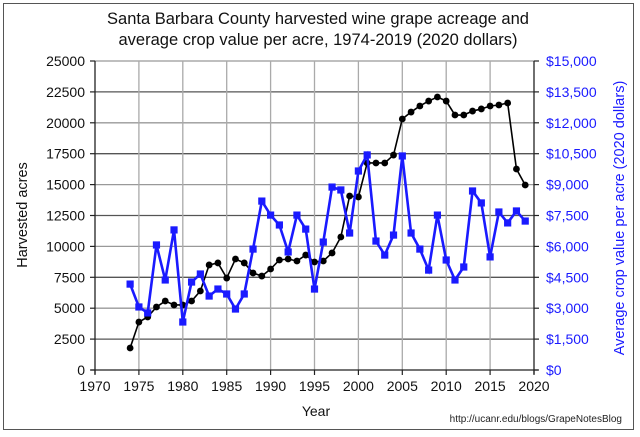  Describe the element at coordinates (65, 123) in the screenshot. I see `left-tick-label: 20000` at that location.